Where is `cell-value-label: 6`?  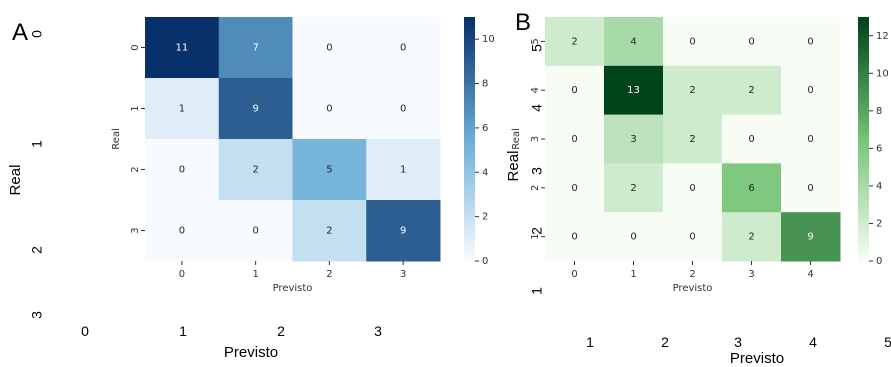
cell-value-label: 6 is located at coordinates (751, 188).